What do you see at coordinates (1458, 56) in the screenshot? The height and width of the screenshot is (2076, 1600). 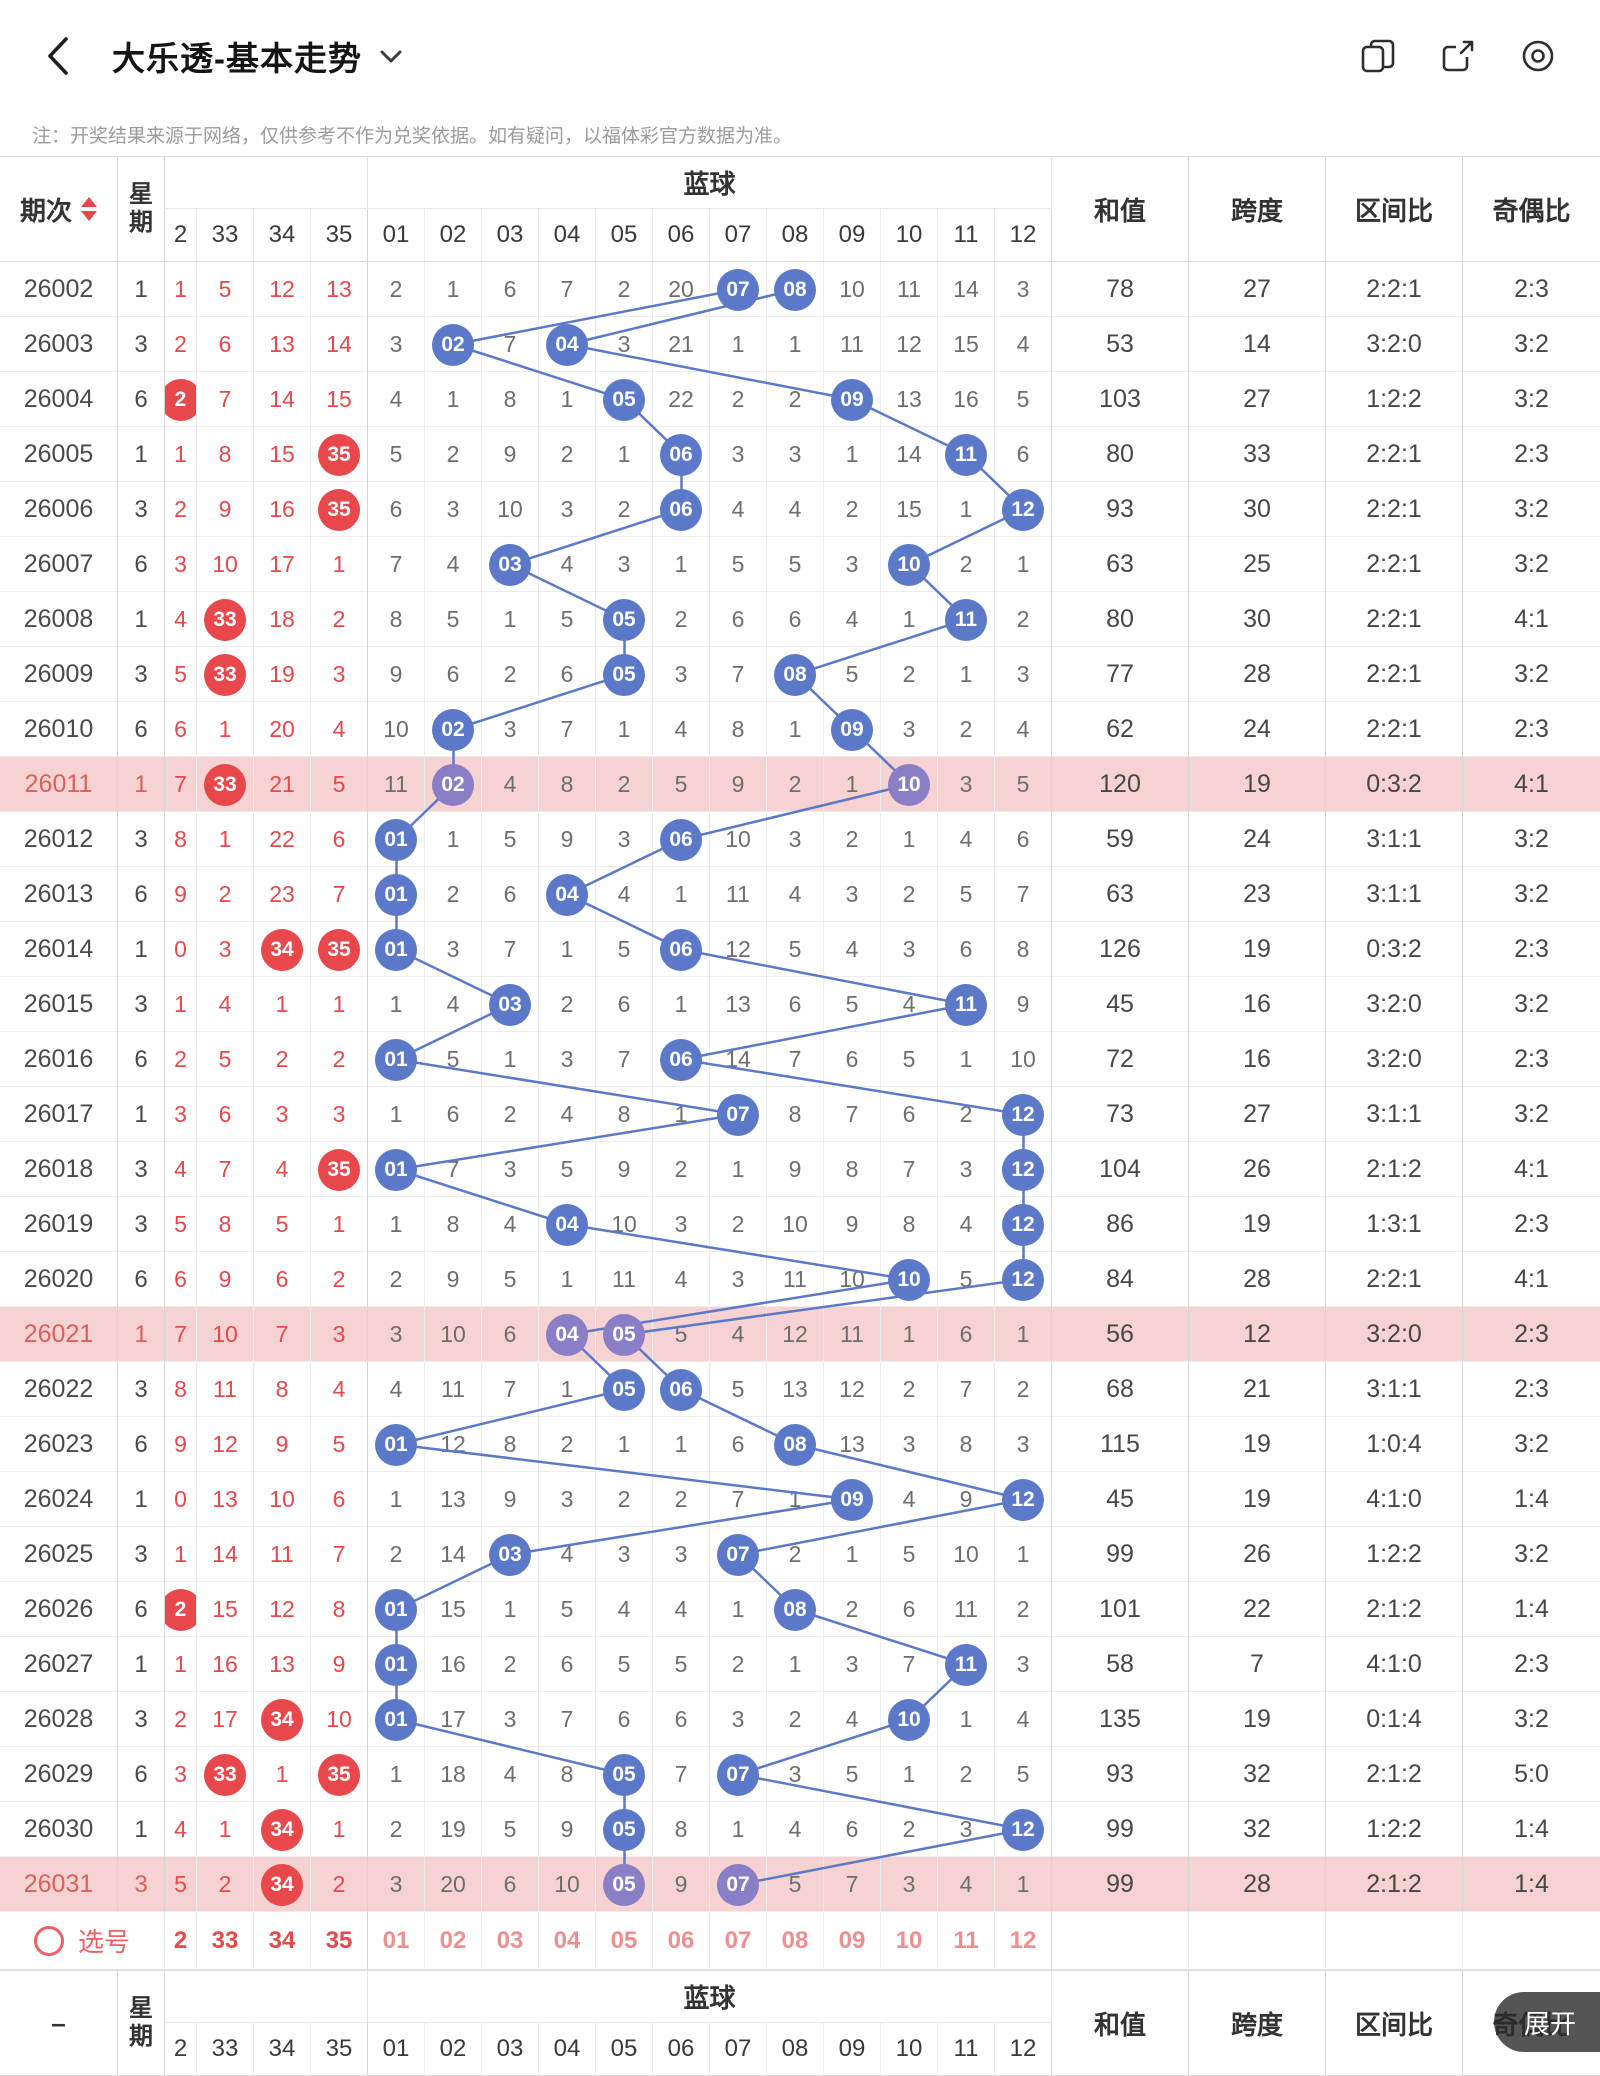 I see `share-icon` at bounding box center [1458, 56].